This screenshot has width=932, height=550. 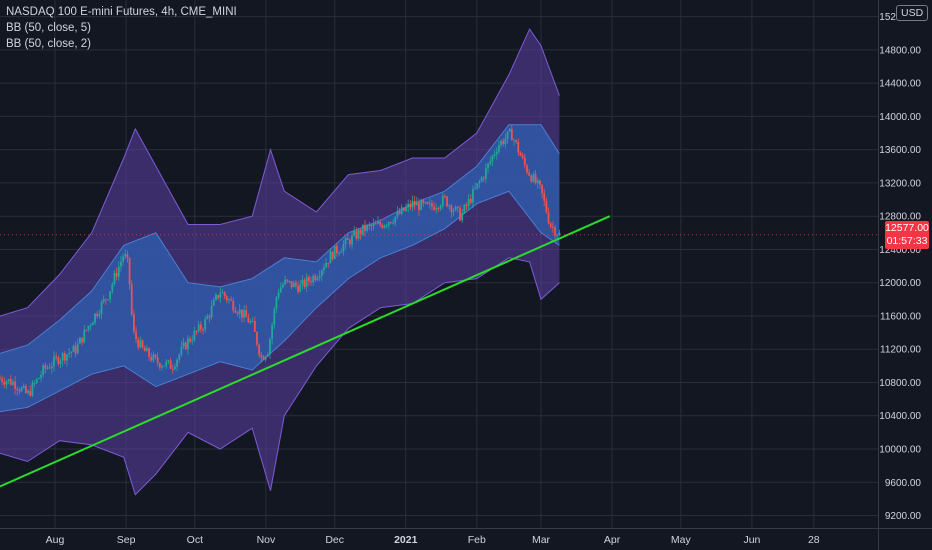 I want to click on last-price-tag: 12577.00 01:57:33, so click(x=907, y=235).